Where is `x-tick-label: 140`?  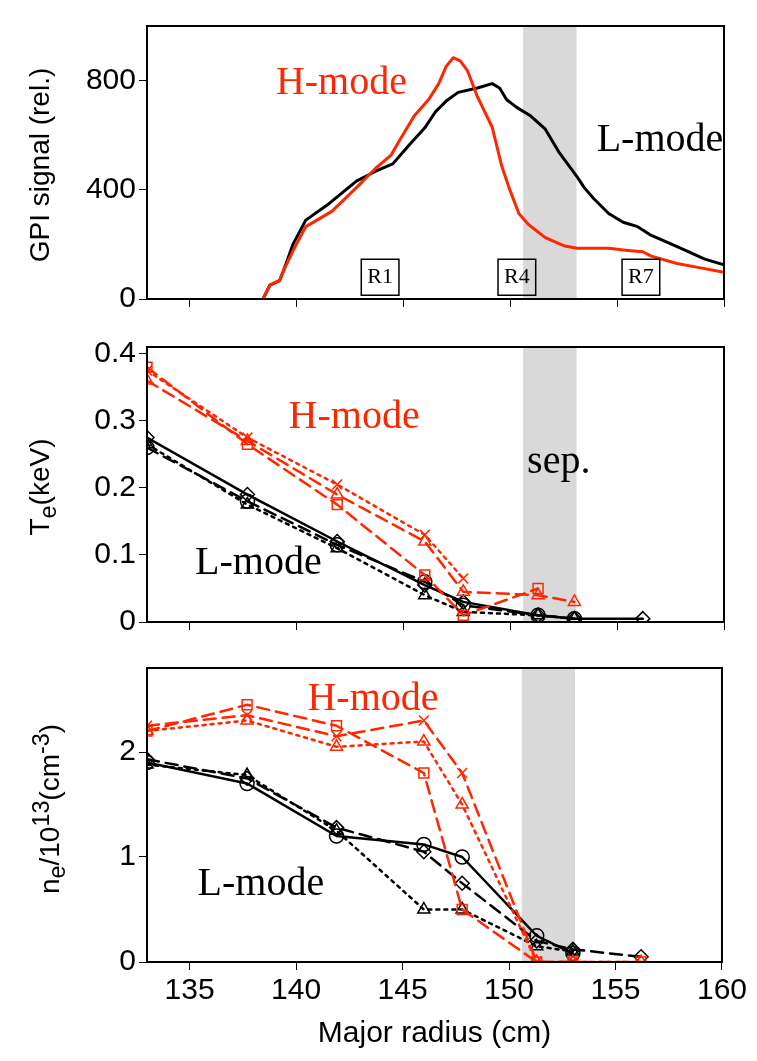 x-tick-label: 140 is located at coordinates (296, 989).